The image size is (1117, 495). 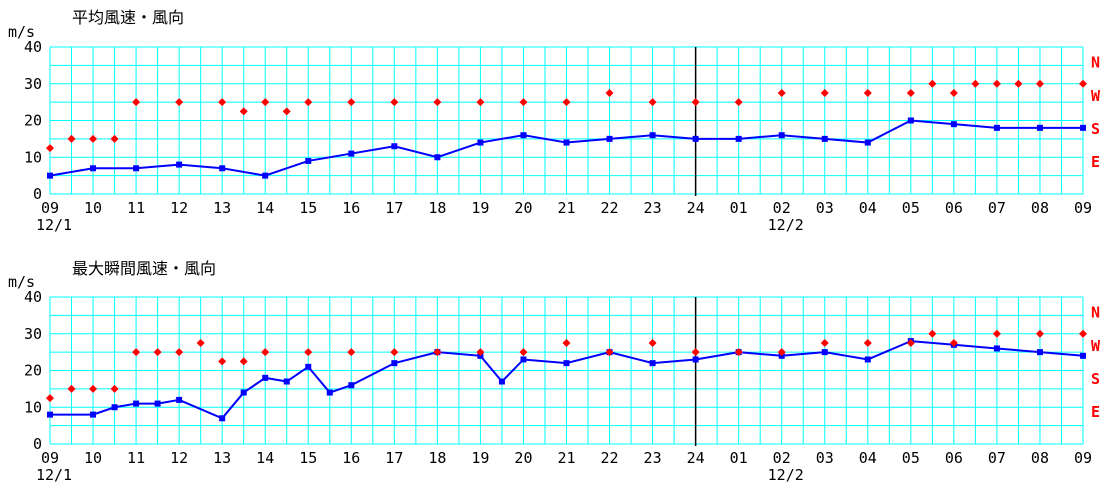 I want to click on x-tick-label: 21, so click(x=566, y=458).